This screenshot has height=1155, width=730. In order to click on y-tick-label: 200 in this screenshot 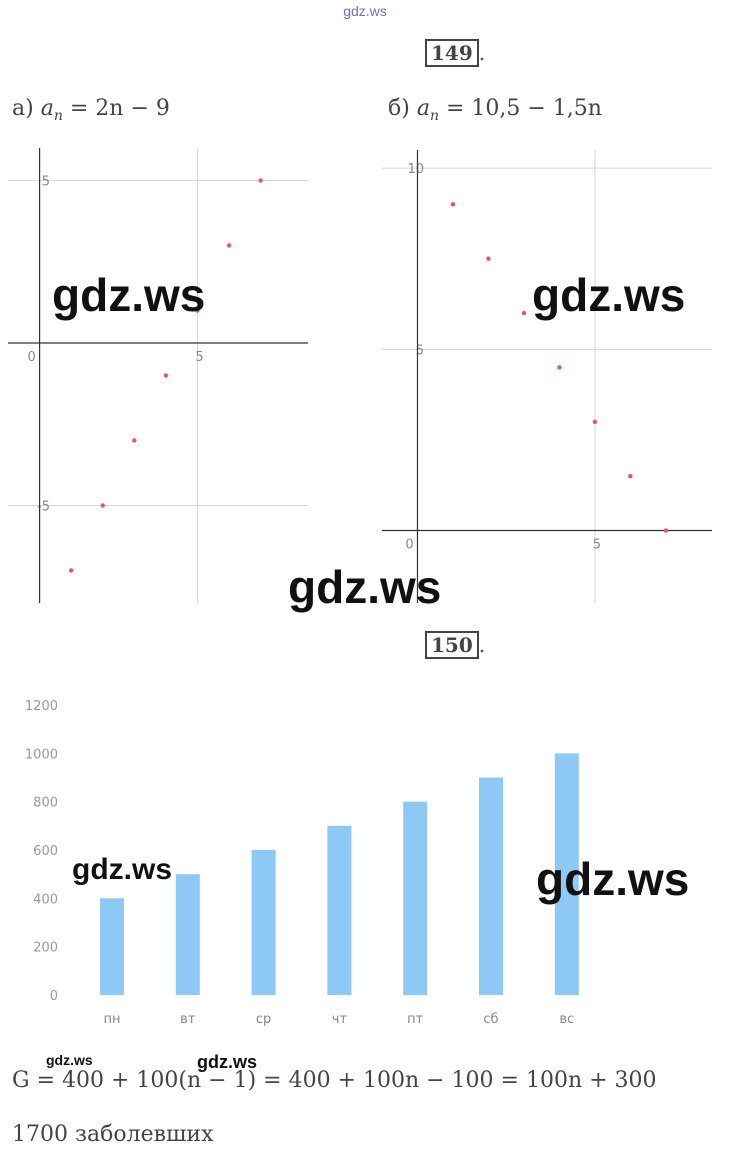, I will do `click(45, 948)`.